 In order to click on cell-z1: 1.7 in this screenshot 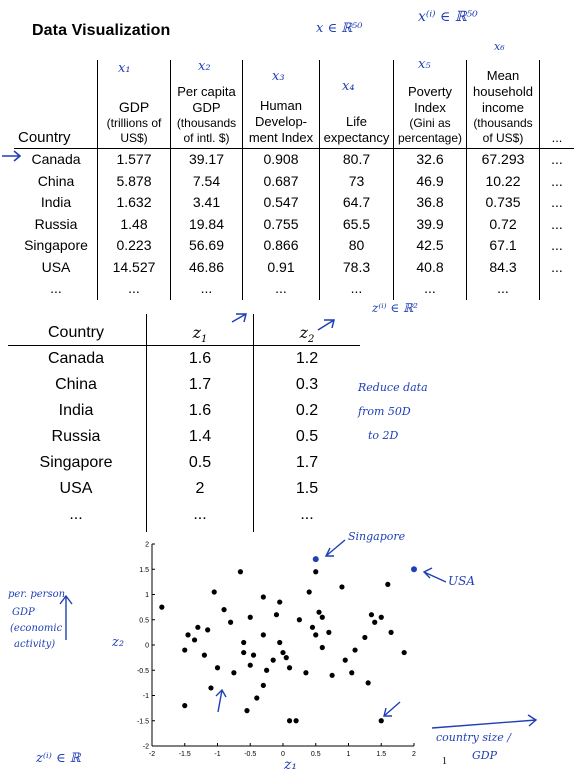, I will do `click(200, 384)`.